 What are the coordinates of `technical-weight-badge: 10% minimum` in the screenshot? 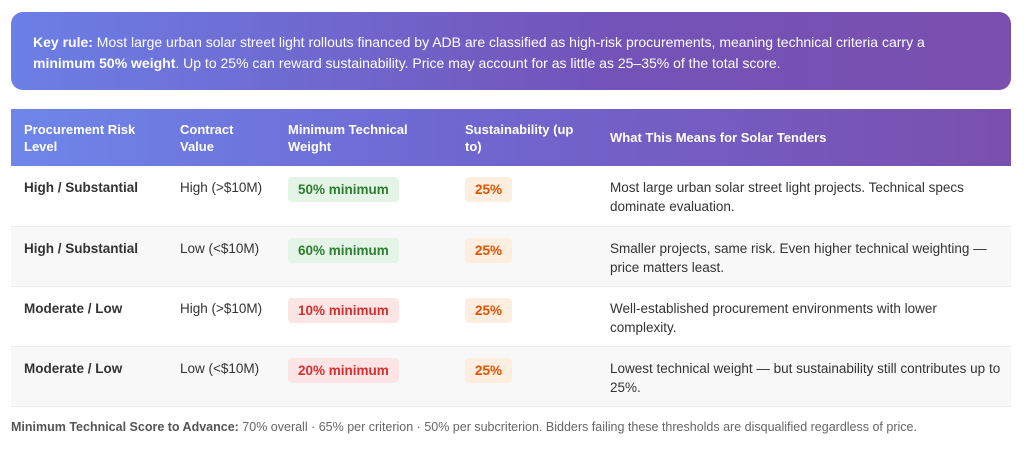 It's located at (343, 310).